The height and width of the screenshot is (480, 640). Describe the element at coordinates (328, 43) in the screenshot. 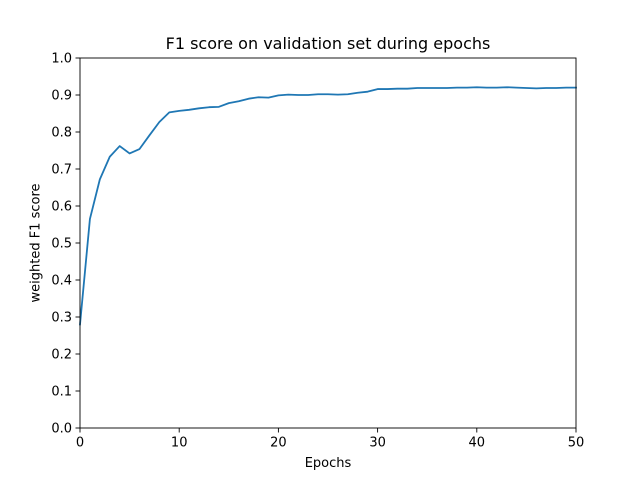

I see `chart-title: F1 score on validation set during epochs` at that location.